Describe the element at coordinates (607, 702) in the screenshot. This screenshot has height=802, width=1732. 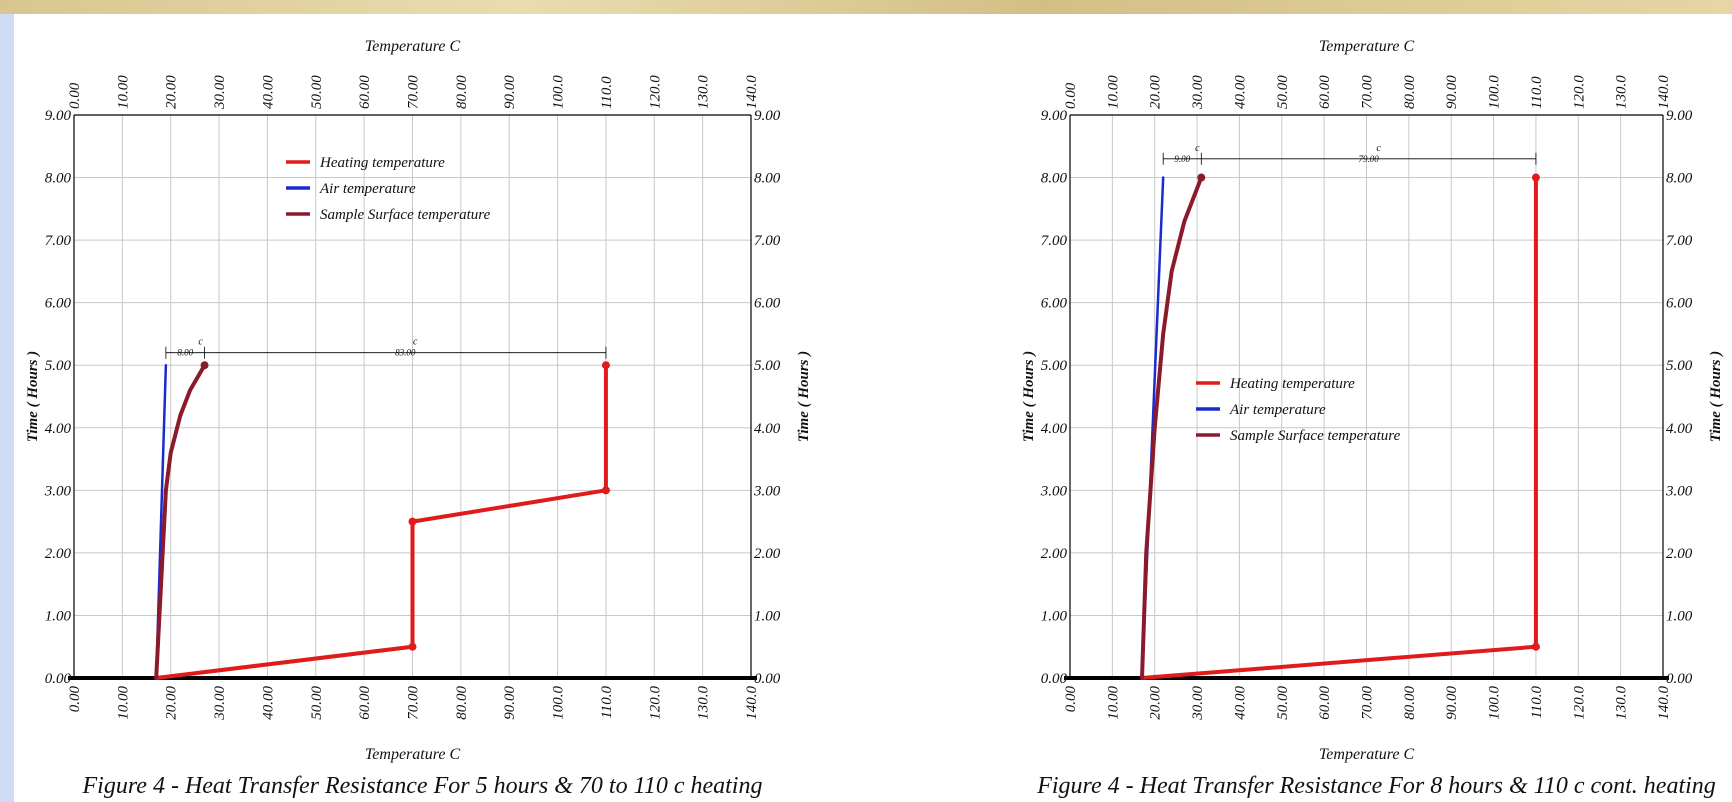
I see `x-tick-label-bottom: 110.0` at that location.